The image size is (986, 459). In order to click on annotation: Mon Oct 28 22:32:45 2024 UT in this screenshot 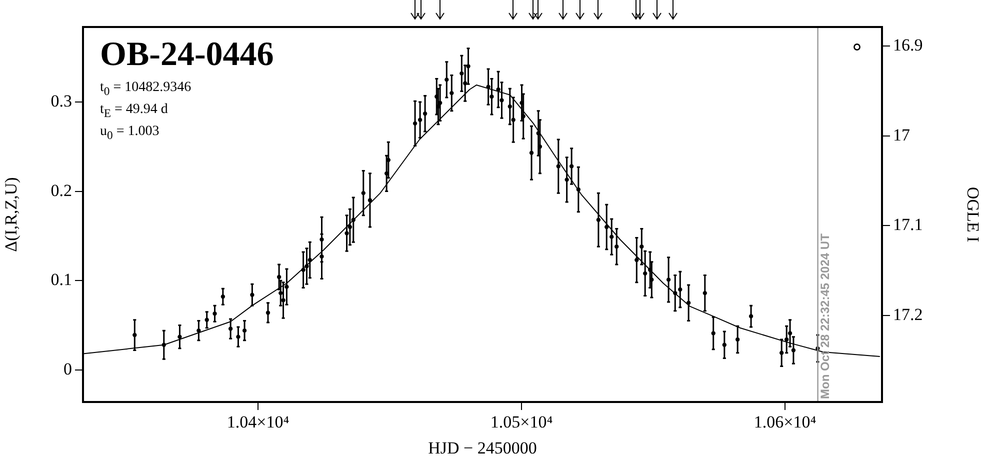, I will do `click(825, 315)`.